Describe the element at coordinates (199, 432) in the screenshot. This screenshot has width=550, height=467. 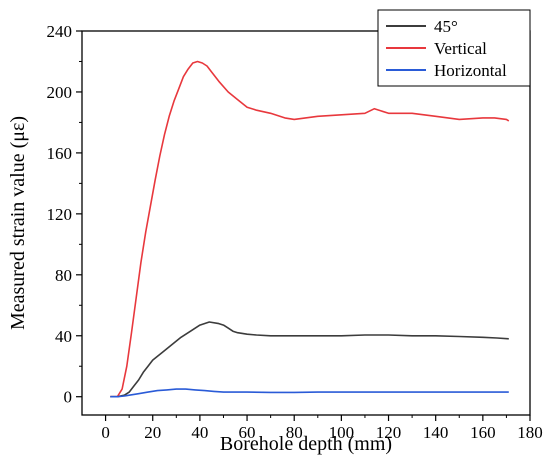
I see `x-tick-label: 40` at that location.